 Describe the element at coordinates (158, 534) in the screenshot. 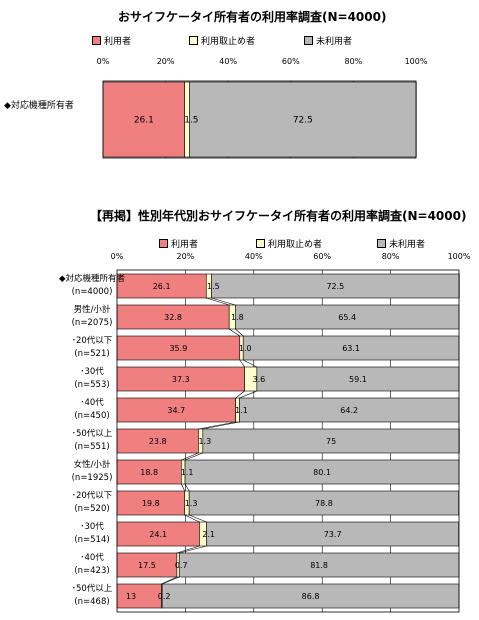

I see `data-label-used-8: 24.1` at that location.